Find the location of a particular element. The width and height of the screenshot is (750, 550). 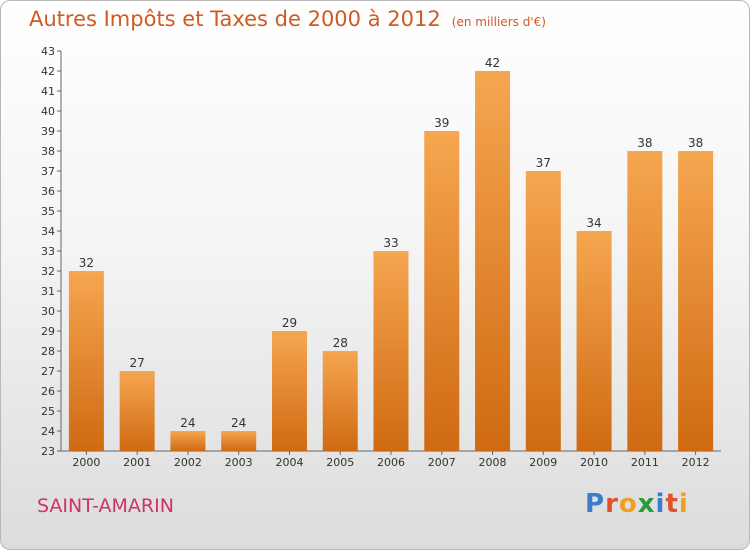

x-tick-label: 2011 is located at coordinates (645, 462).